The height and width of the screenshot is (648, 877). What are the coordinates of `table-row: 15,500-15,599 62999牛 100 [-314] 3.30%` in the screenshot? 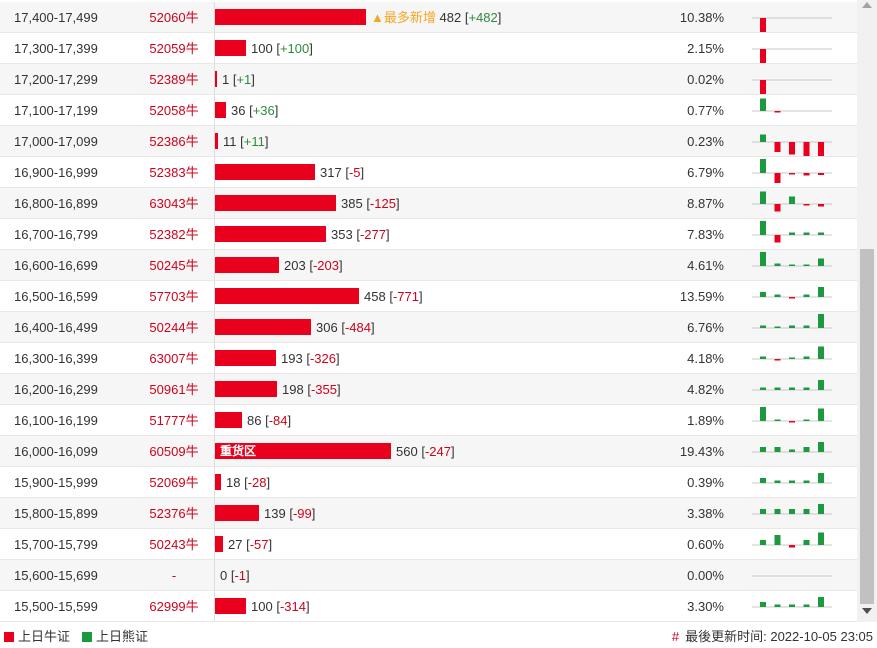 It's located at (428, 606).